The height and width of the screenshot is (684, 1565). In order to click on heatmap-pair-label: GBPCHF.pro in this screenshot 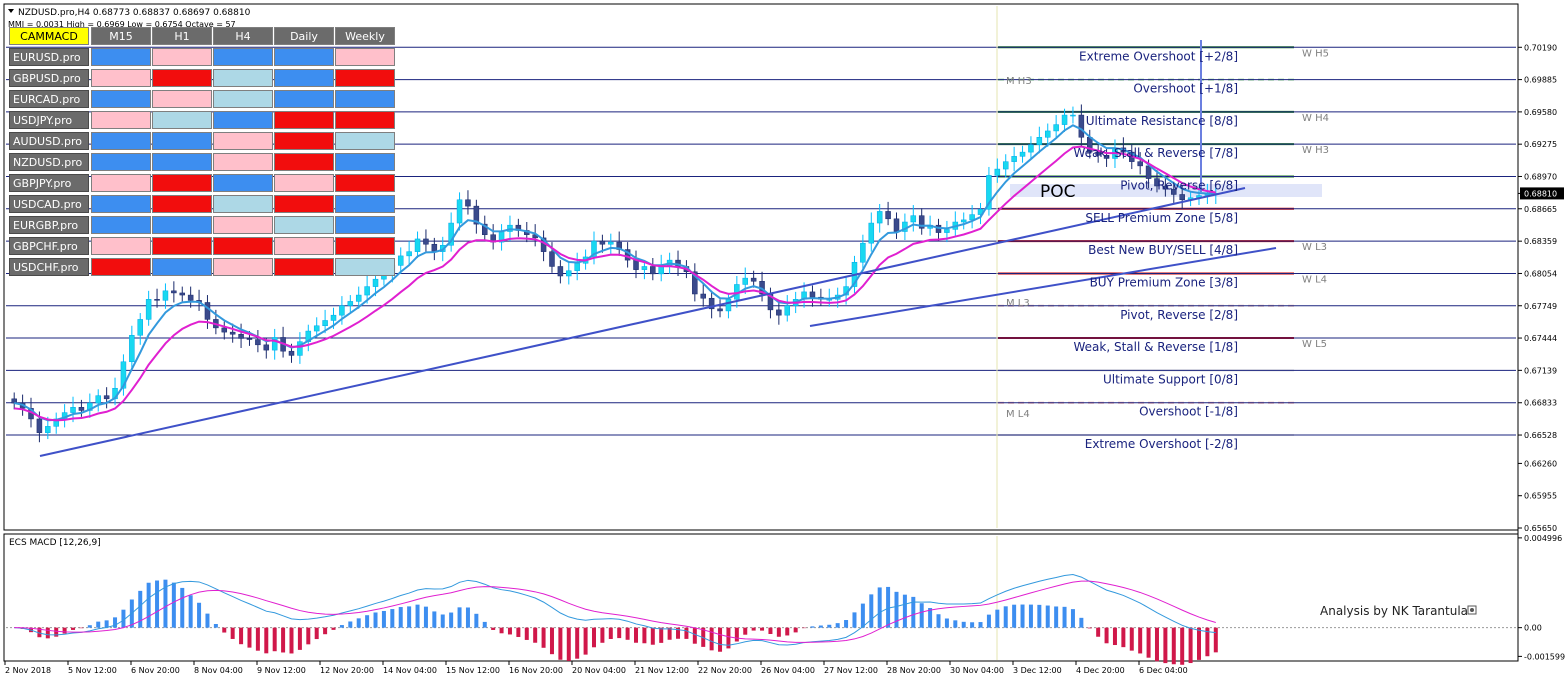, I will do `click(49, 246)`.